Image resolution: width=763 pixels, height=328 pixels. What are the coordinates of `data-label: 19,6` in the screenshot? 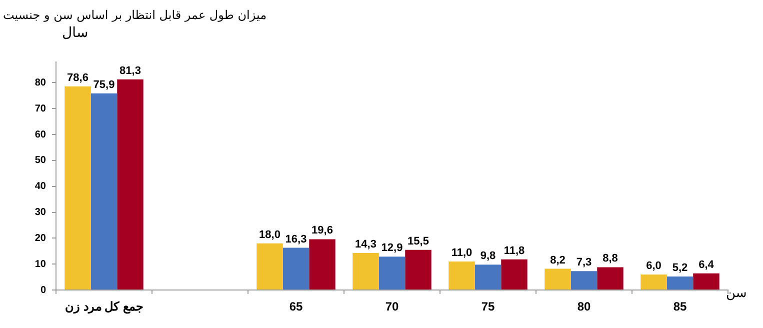 It's located at (322, 230).